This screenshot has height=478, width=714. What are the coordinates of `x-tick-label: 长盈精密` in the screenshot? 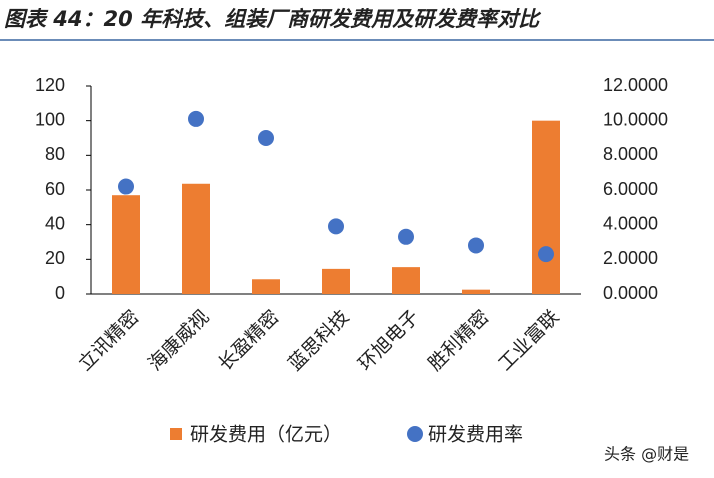 It's located at (248, 340).